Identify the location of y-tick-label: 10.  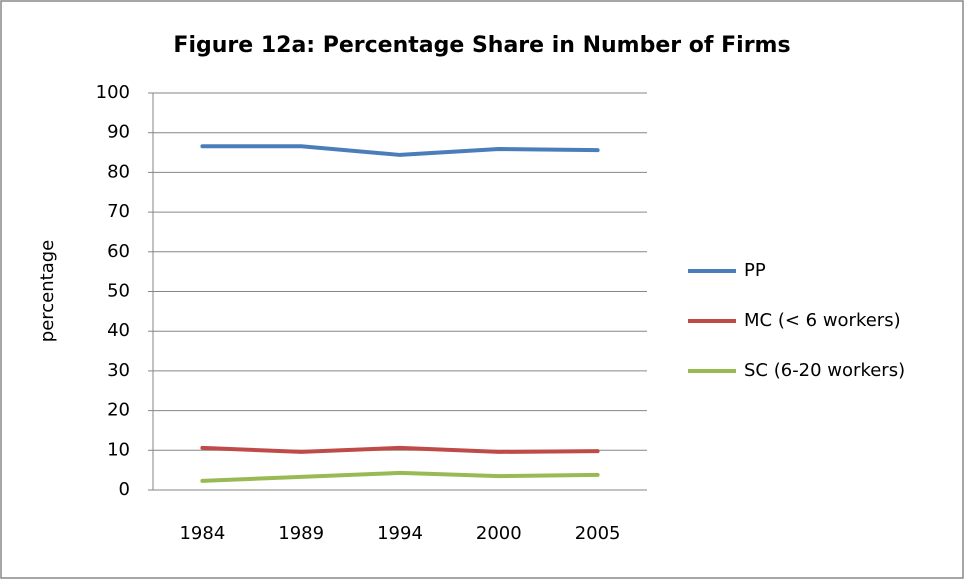
(118, 449).